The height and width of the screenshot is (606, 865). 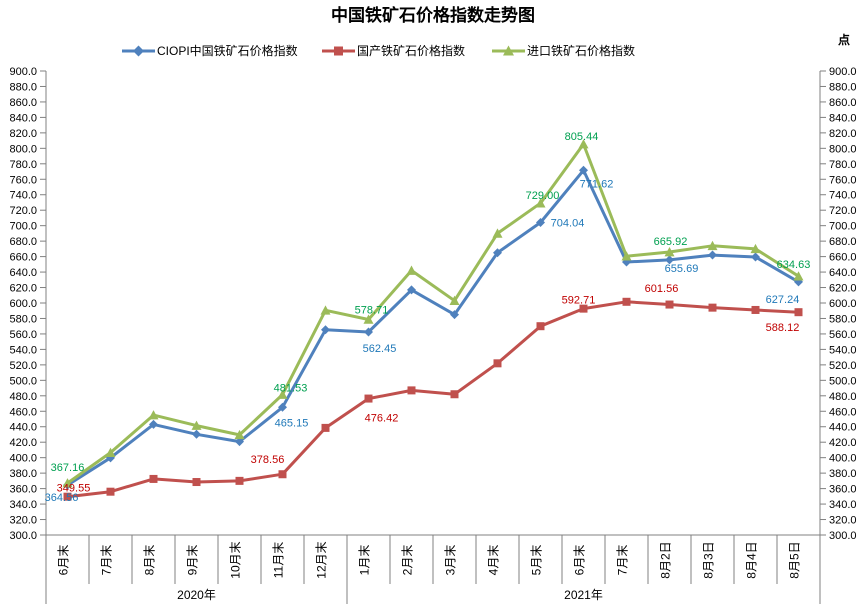 I want to click on x-category-label: 11月末, so click(x=279, y=560).